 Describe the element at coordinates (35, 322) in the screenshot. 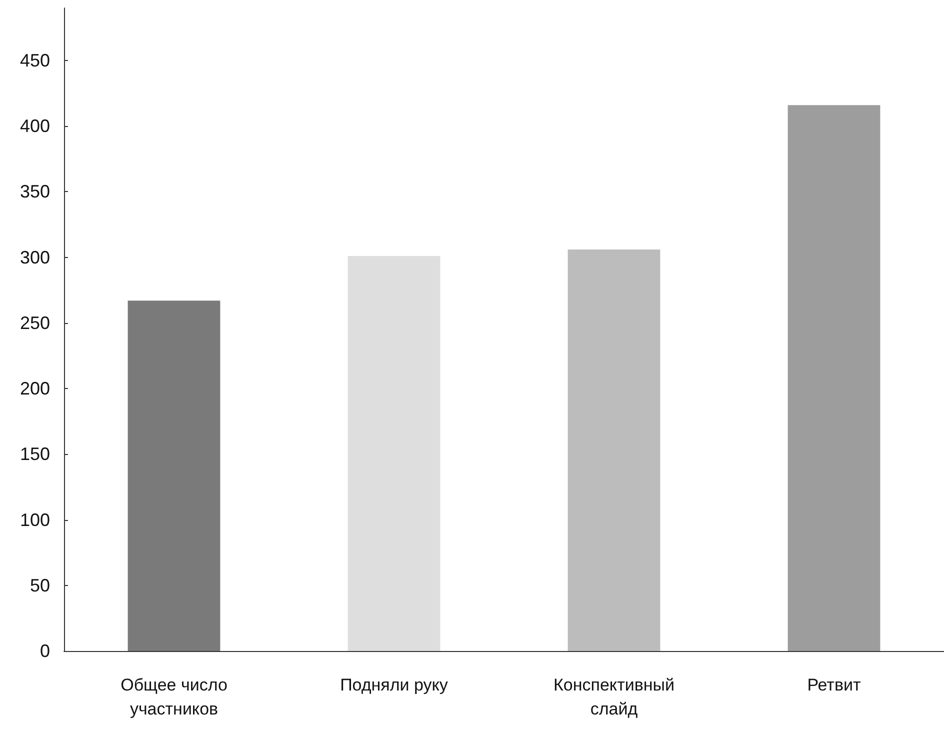

I see `y-tick-label: 250` at that location.